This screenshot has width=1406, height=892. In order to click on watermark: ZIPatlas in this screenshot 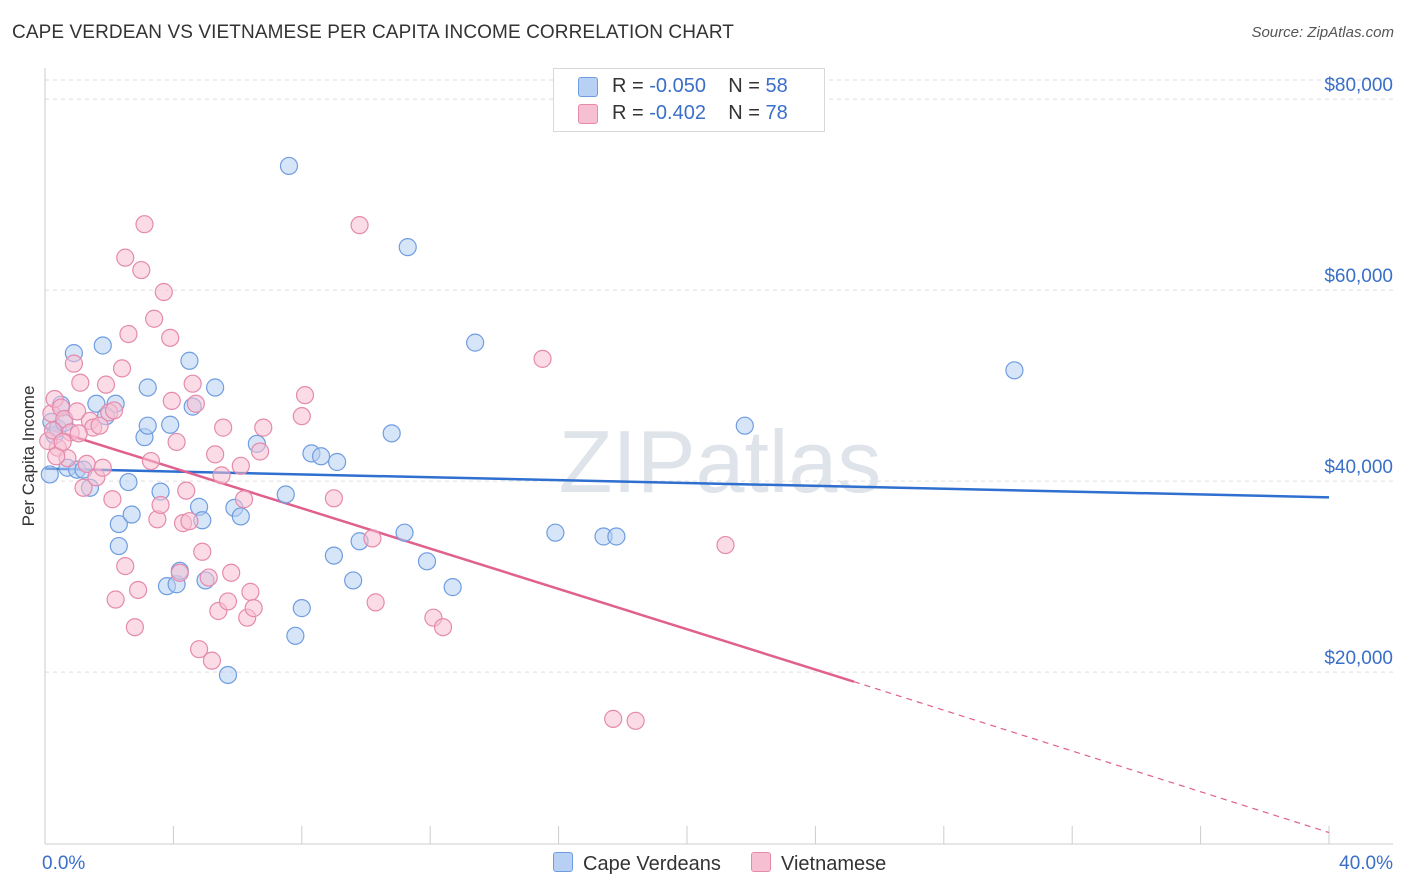, I will do `click(720, 461)`.